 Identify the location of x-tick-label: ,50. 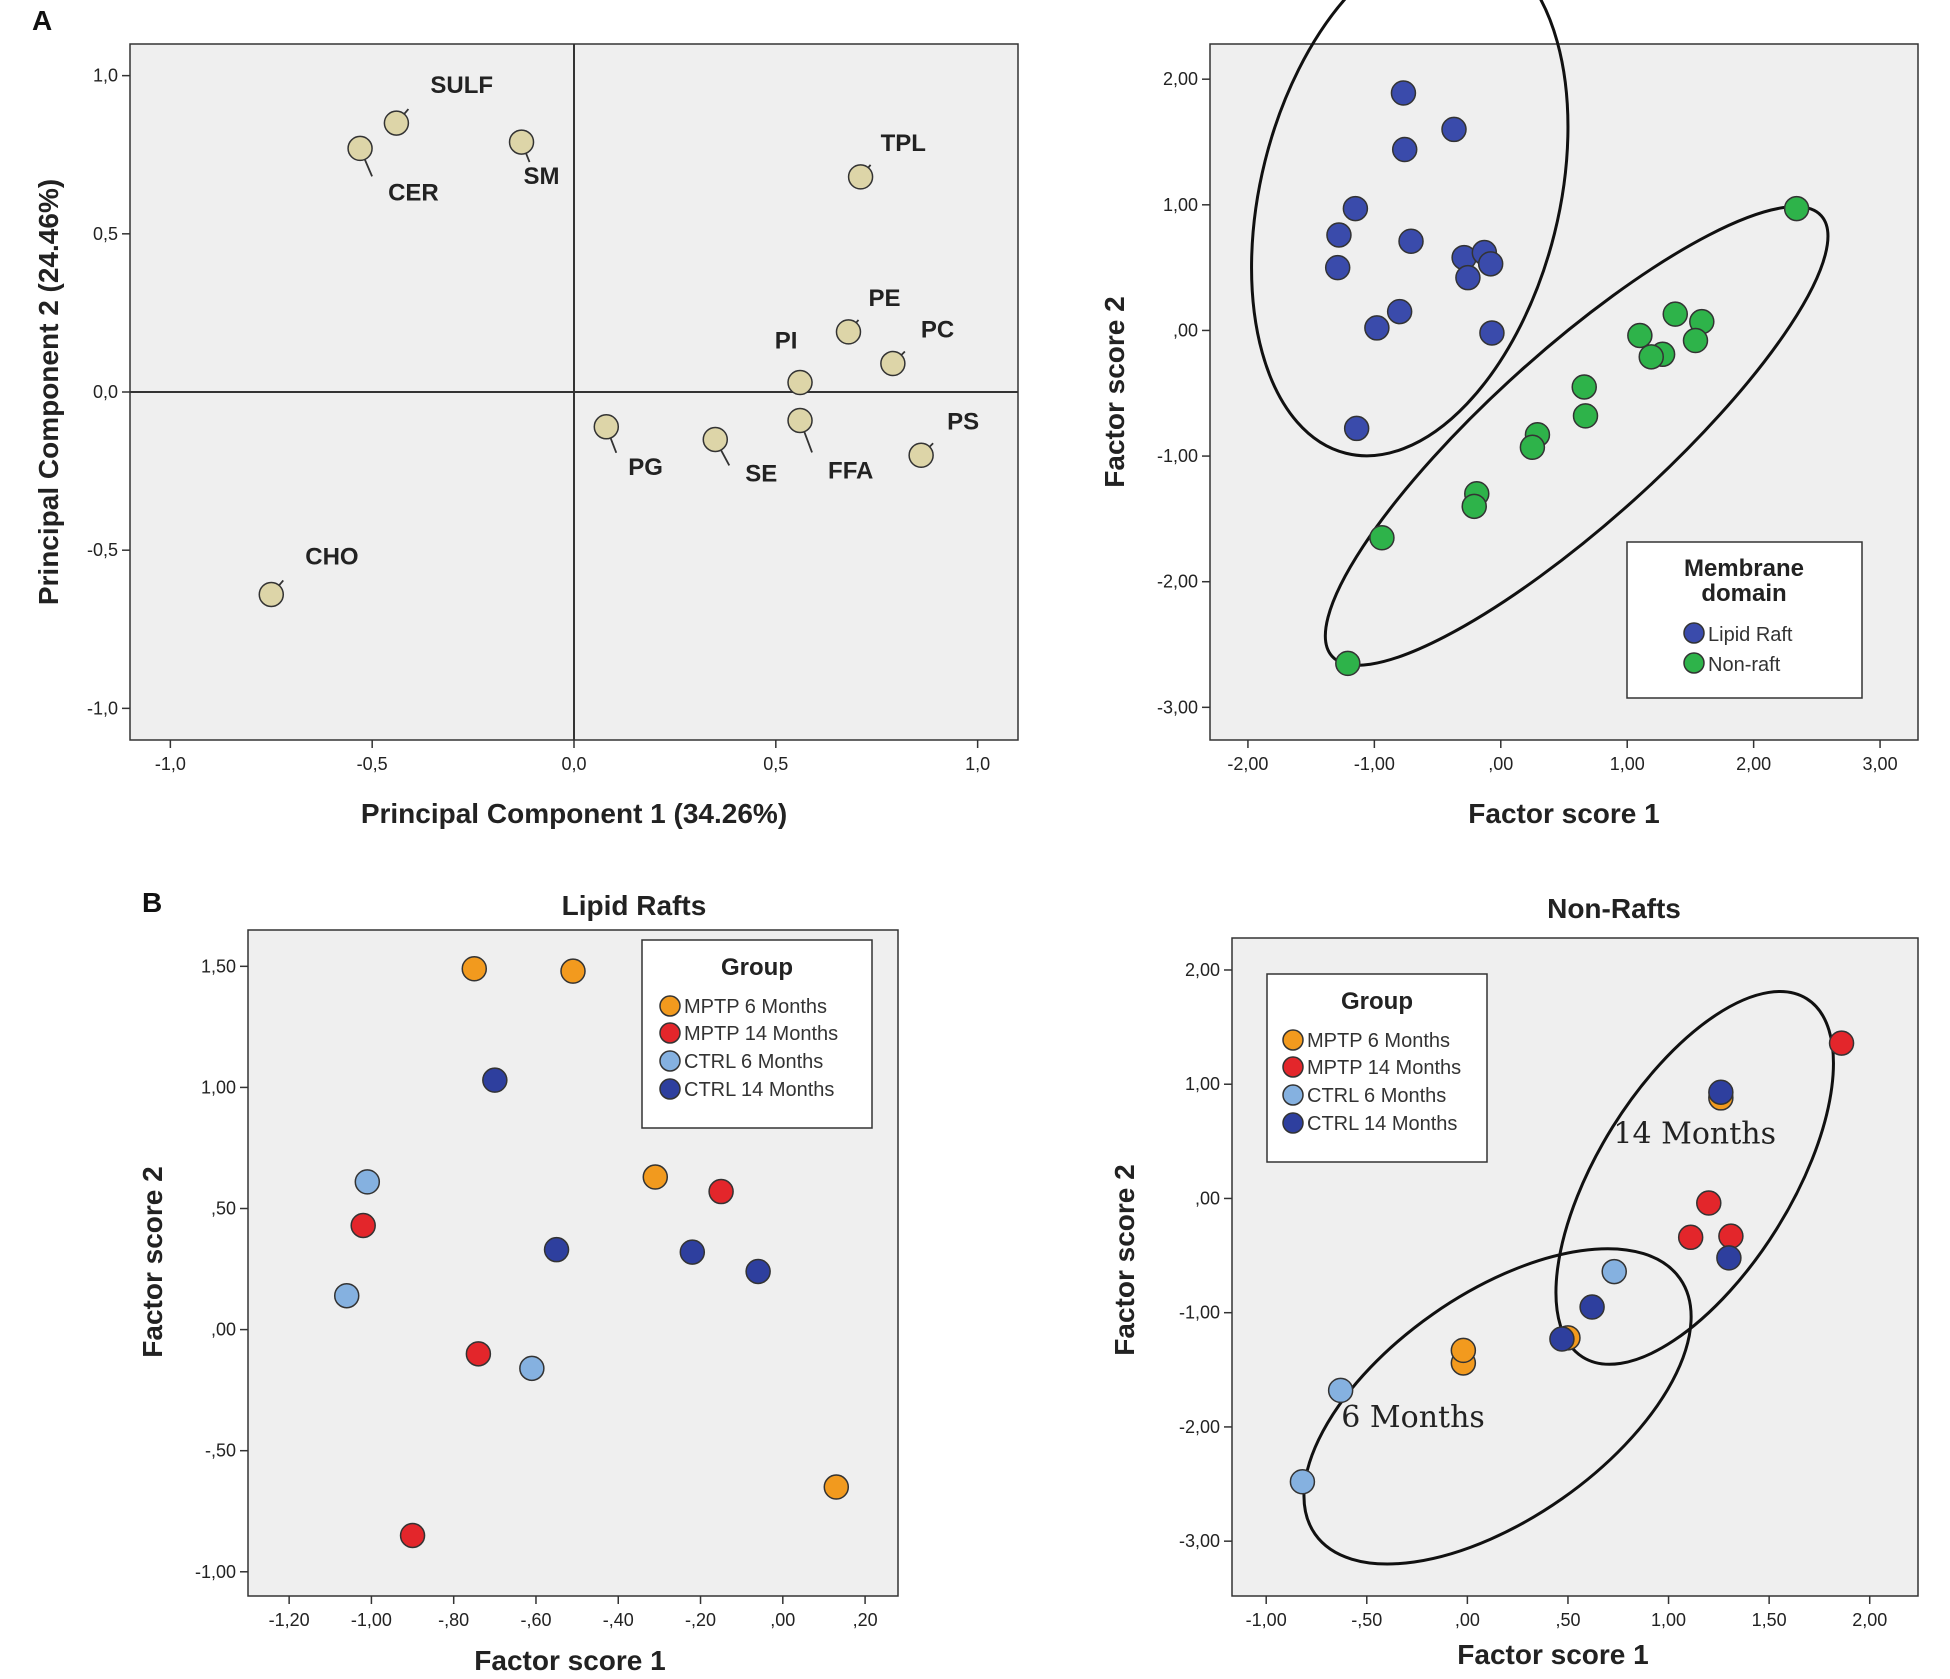
(1567, 1620).